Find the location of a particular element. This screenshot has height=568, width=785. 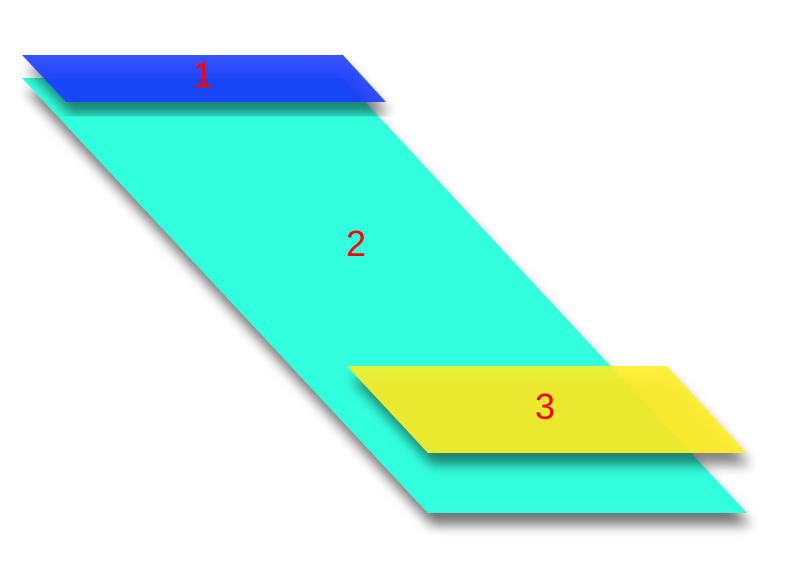

shape-1: 1 is located at coordinates (204, 78).